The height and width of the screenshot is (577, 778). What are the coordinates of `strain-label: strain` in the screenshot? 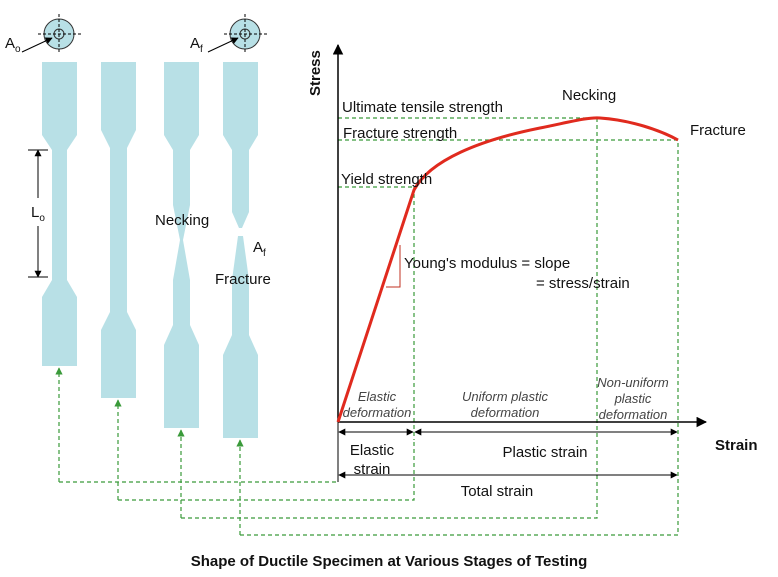 It's located at (372, 469).